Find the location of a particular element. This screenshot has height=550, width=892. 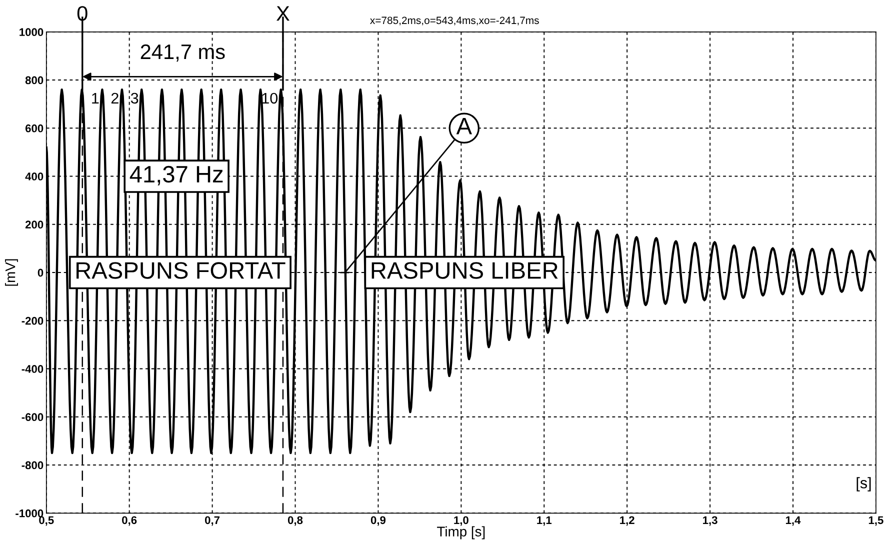

x-tick-label: 1,3 is located at coordinates (710, 521).